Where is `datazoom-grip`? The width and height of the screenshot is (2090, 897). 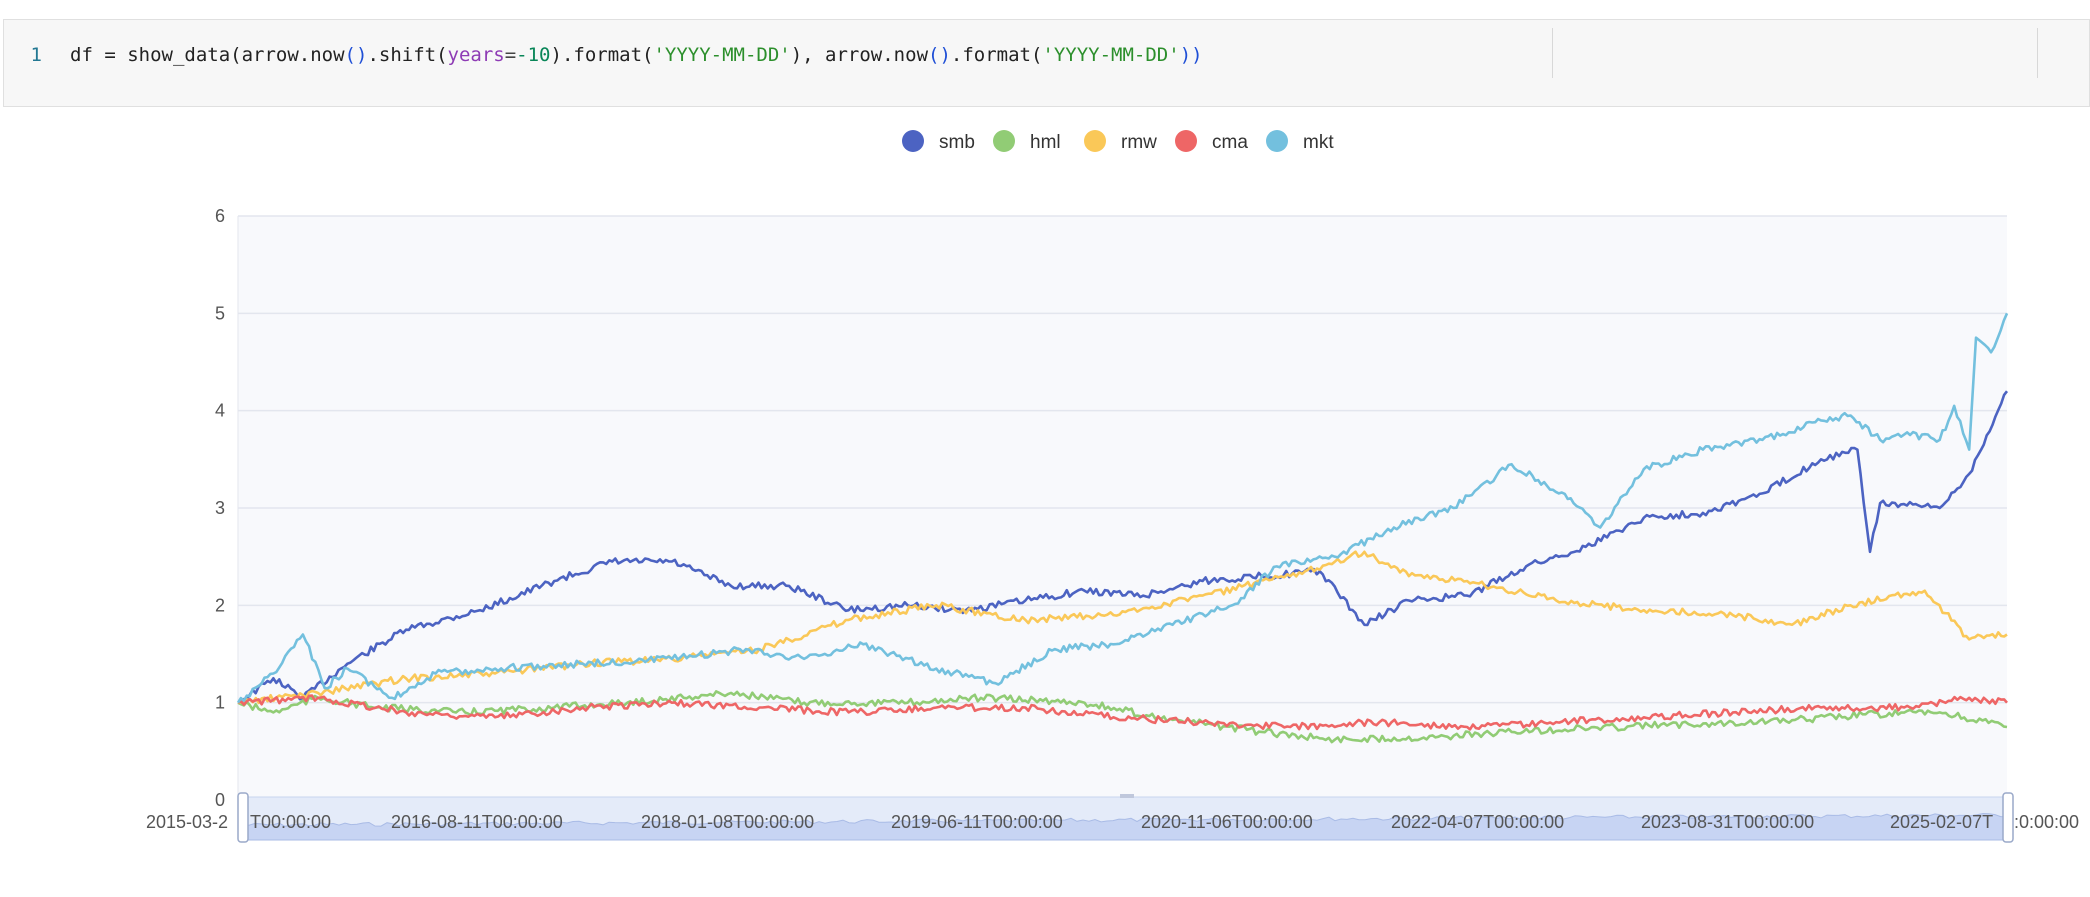 datazoom-grip is located at coordinates (1127, 796).